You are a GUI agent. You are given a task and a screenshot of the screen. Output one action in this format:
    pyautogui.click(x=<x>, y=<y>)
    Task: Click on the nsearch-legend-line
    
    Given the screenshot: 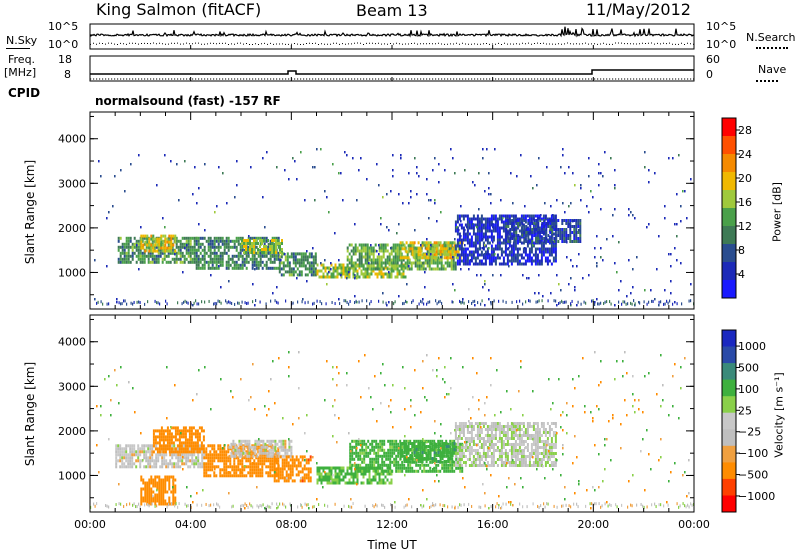 What is the action you would take?
    pyautogui.click(x=772, y=48)
    